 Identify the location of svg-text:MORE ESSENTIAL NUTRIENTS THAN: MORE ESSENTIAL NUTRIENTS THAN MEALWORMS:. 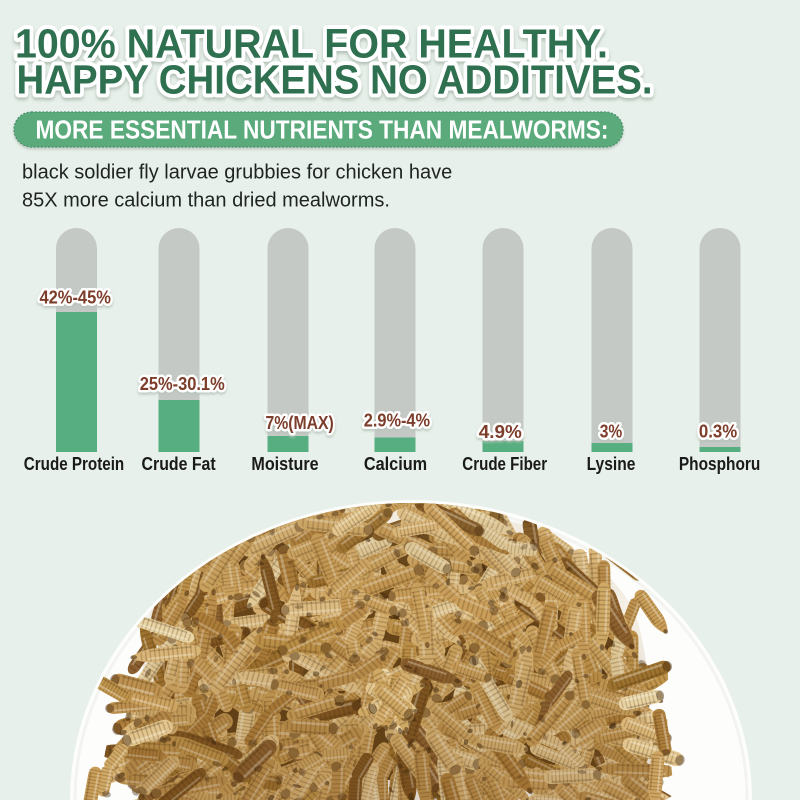
(322, 131).